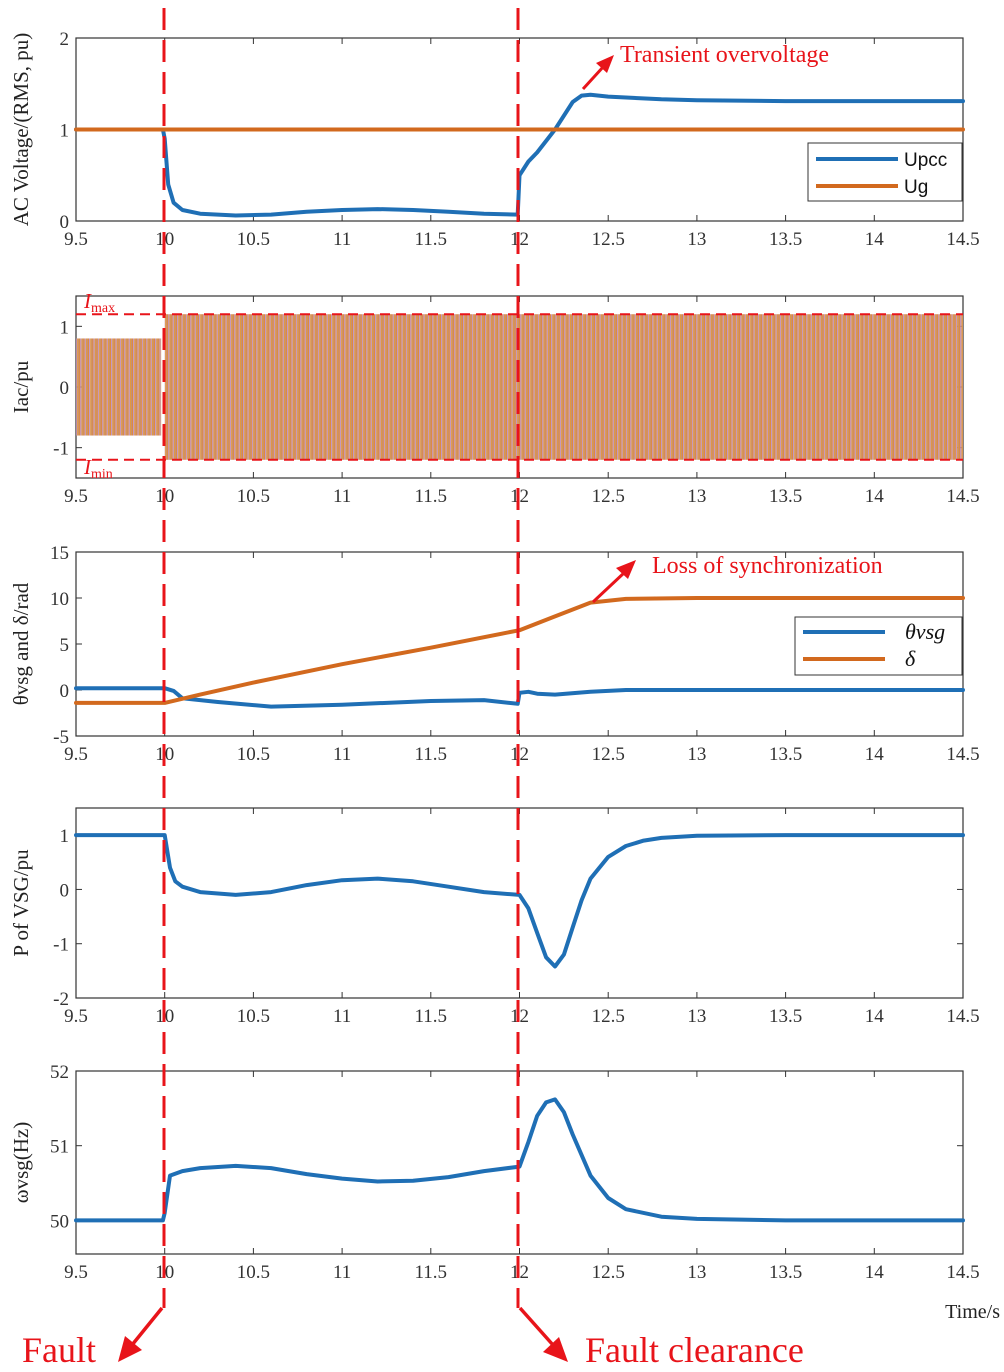 This screenshot has width=1004, height=1372. I want to click on y-axis-label: Iac/pu, so click(21, 386).